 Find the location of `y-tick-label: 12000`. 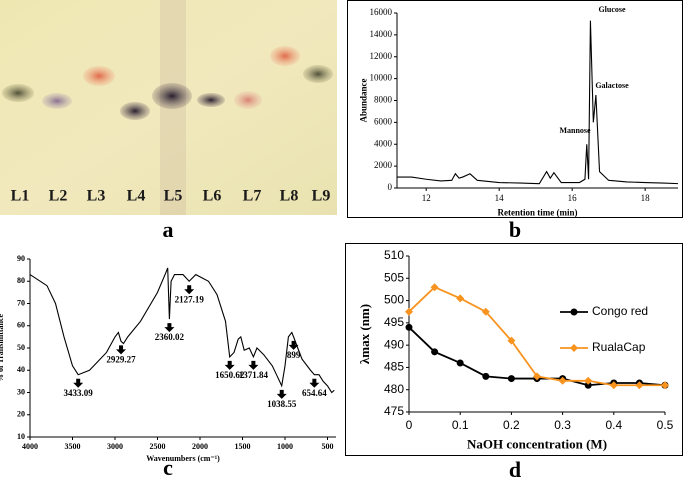

y-tick-label: 12000 is located at coordinates (381, 56).